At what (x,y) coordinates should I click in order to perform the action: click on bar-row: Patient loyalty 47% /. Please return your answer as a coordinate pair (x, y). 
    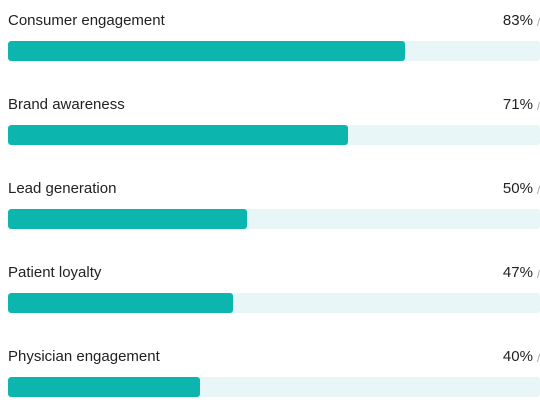
    Looking at the image, I should click on (274, 284).